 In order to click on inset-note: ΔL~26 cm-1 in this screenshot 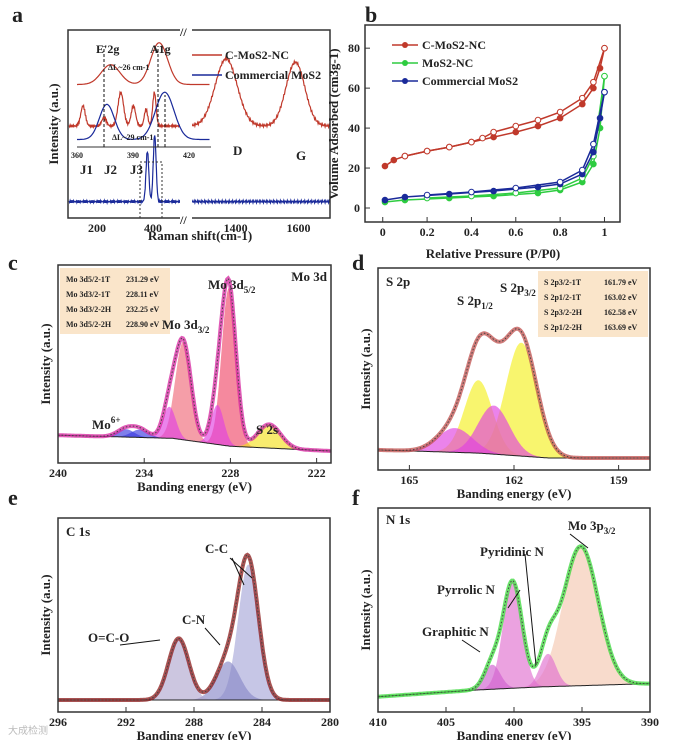, I will do `click(128, 67)`.